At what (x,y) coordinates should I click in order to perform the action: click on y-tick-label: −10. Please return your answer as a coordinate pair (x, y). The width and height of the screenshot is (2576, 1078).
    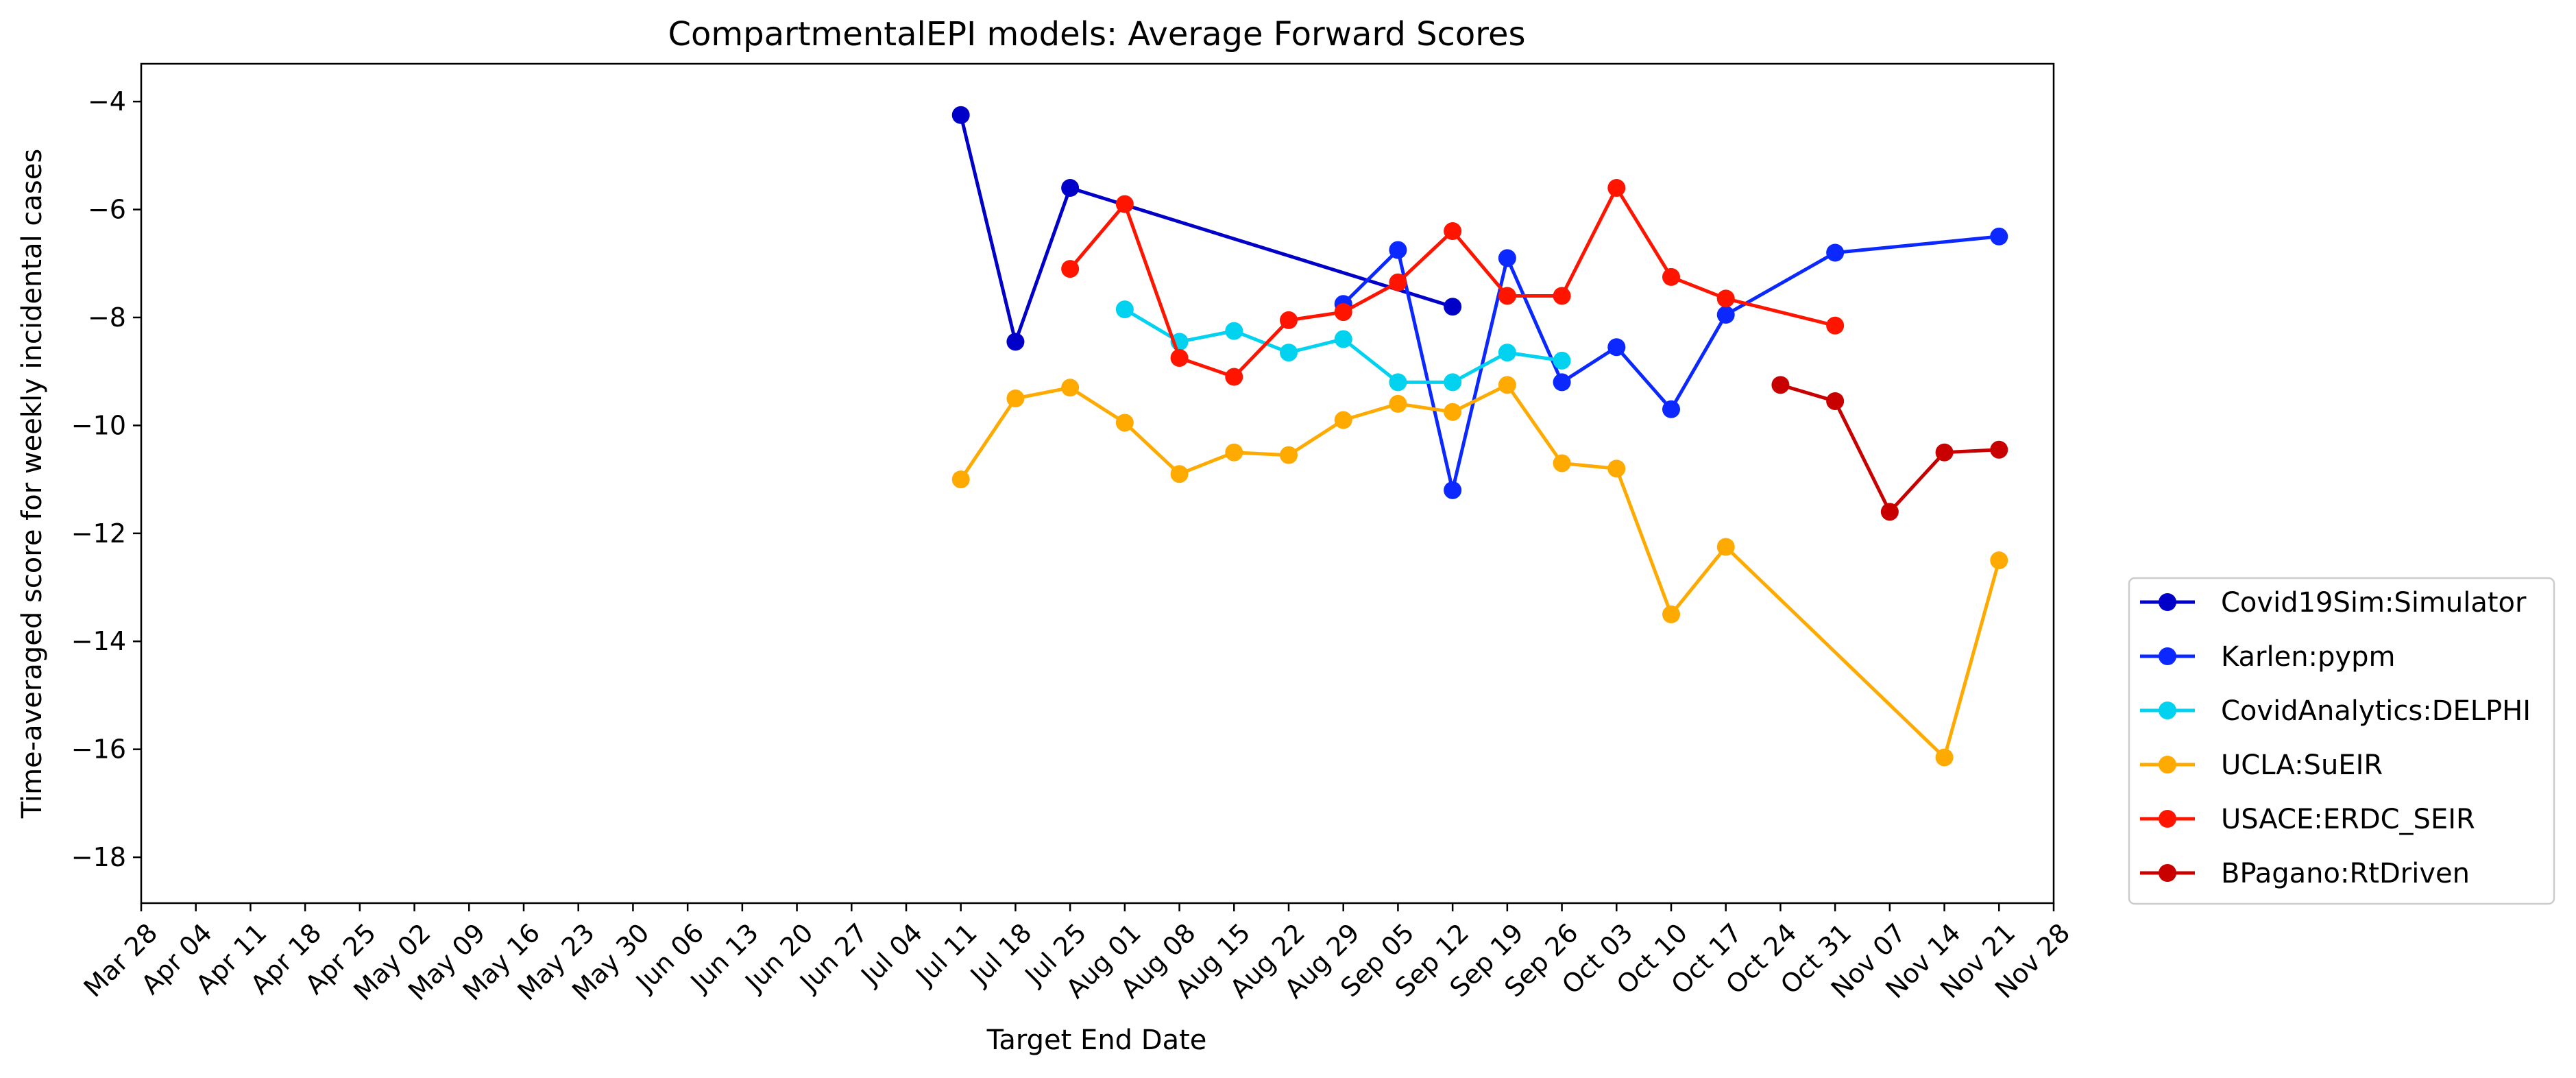
    Looking at the image, I should click on (98, 425).